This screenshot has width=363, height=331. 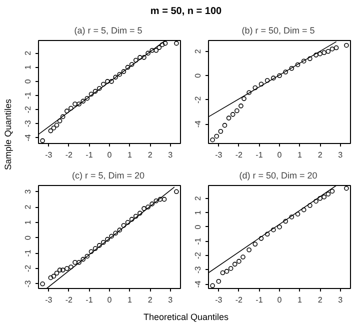 What do you see at coordinates (8, 134) in the screenshot?
I see `y-axis-title: Sample Quantiles` at bounding box center [8, 134].